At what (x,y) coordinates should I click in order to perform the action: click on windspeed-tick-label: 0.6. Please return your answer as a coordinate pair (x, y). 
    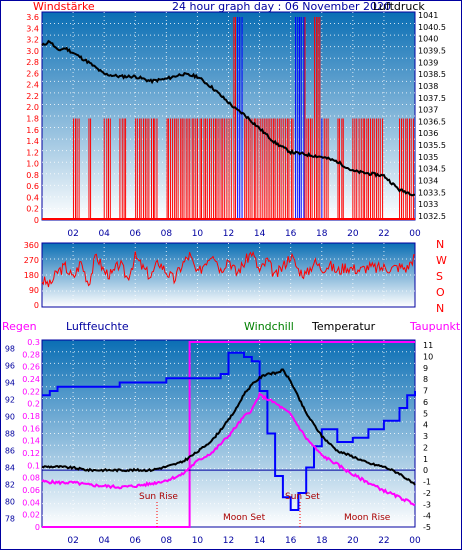
    Looking at the image, I should click on (32, 186).